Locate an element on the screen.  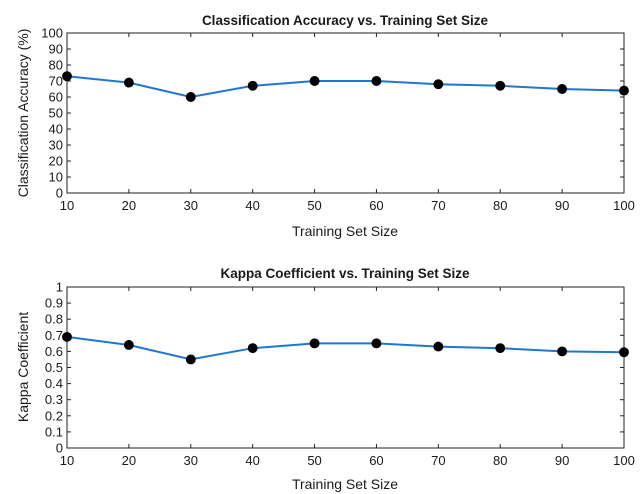
kappa-x-axis-label: Training Set Size is located at coordinates (345, 484).